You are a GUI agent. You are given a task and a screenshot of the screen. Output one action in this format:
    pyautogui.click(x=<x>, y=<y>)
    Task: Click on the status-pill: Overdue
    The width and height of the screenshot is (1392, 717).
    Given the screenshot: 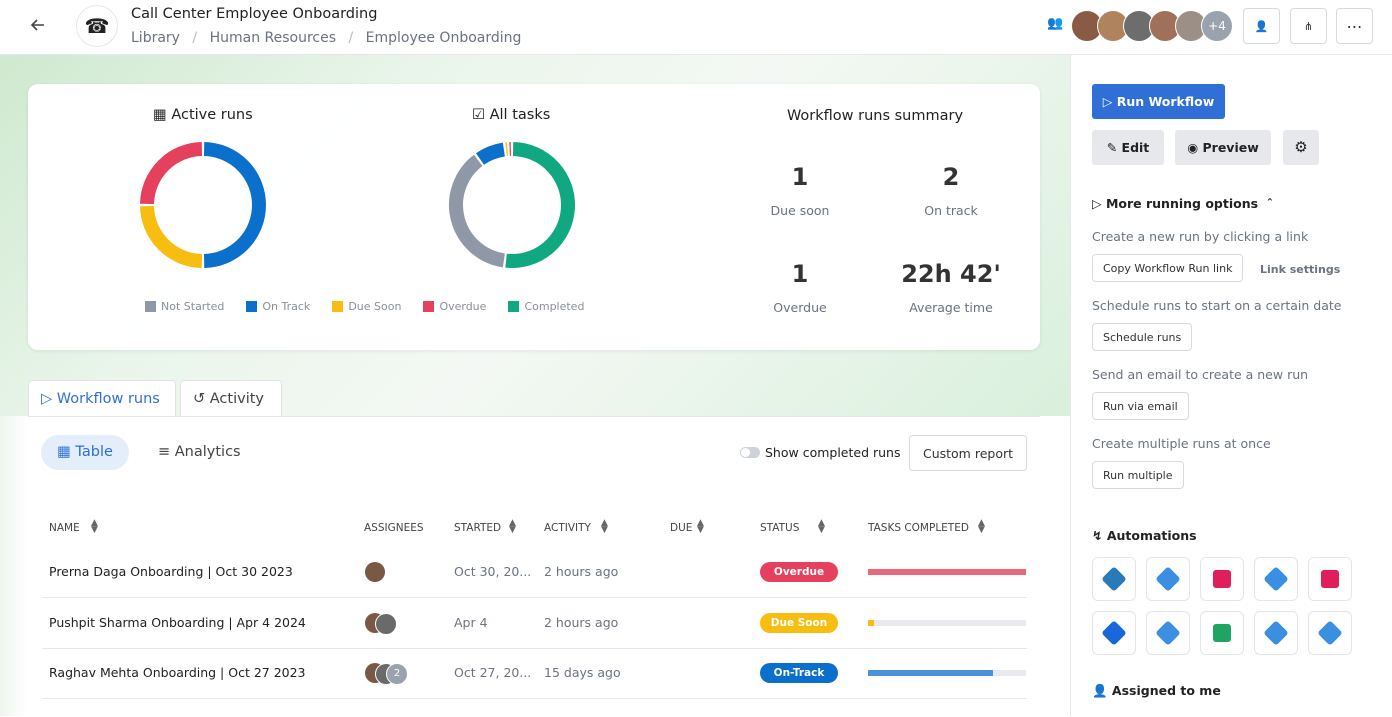 What is the action you would take?
    pyautogui.click(x=799, y=572)
    